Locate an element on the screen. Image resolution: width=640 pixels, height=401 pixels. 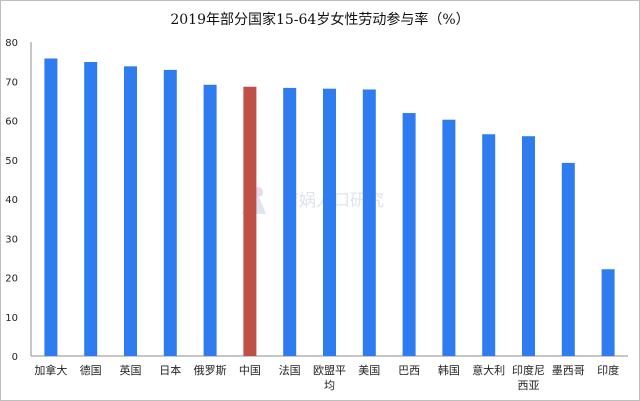
x-tick-label: 加拿大 is located at coordinates (50, 370).